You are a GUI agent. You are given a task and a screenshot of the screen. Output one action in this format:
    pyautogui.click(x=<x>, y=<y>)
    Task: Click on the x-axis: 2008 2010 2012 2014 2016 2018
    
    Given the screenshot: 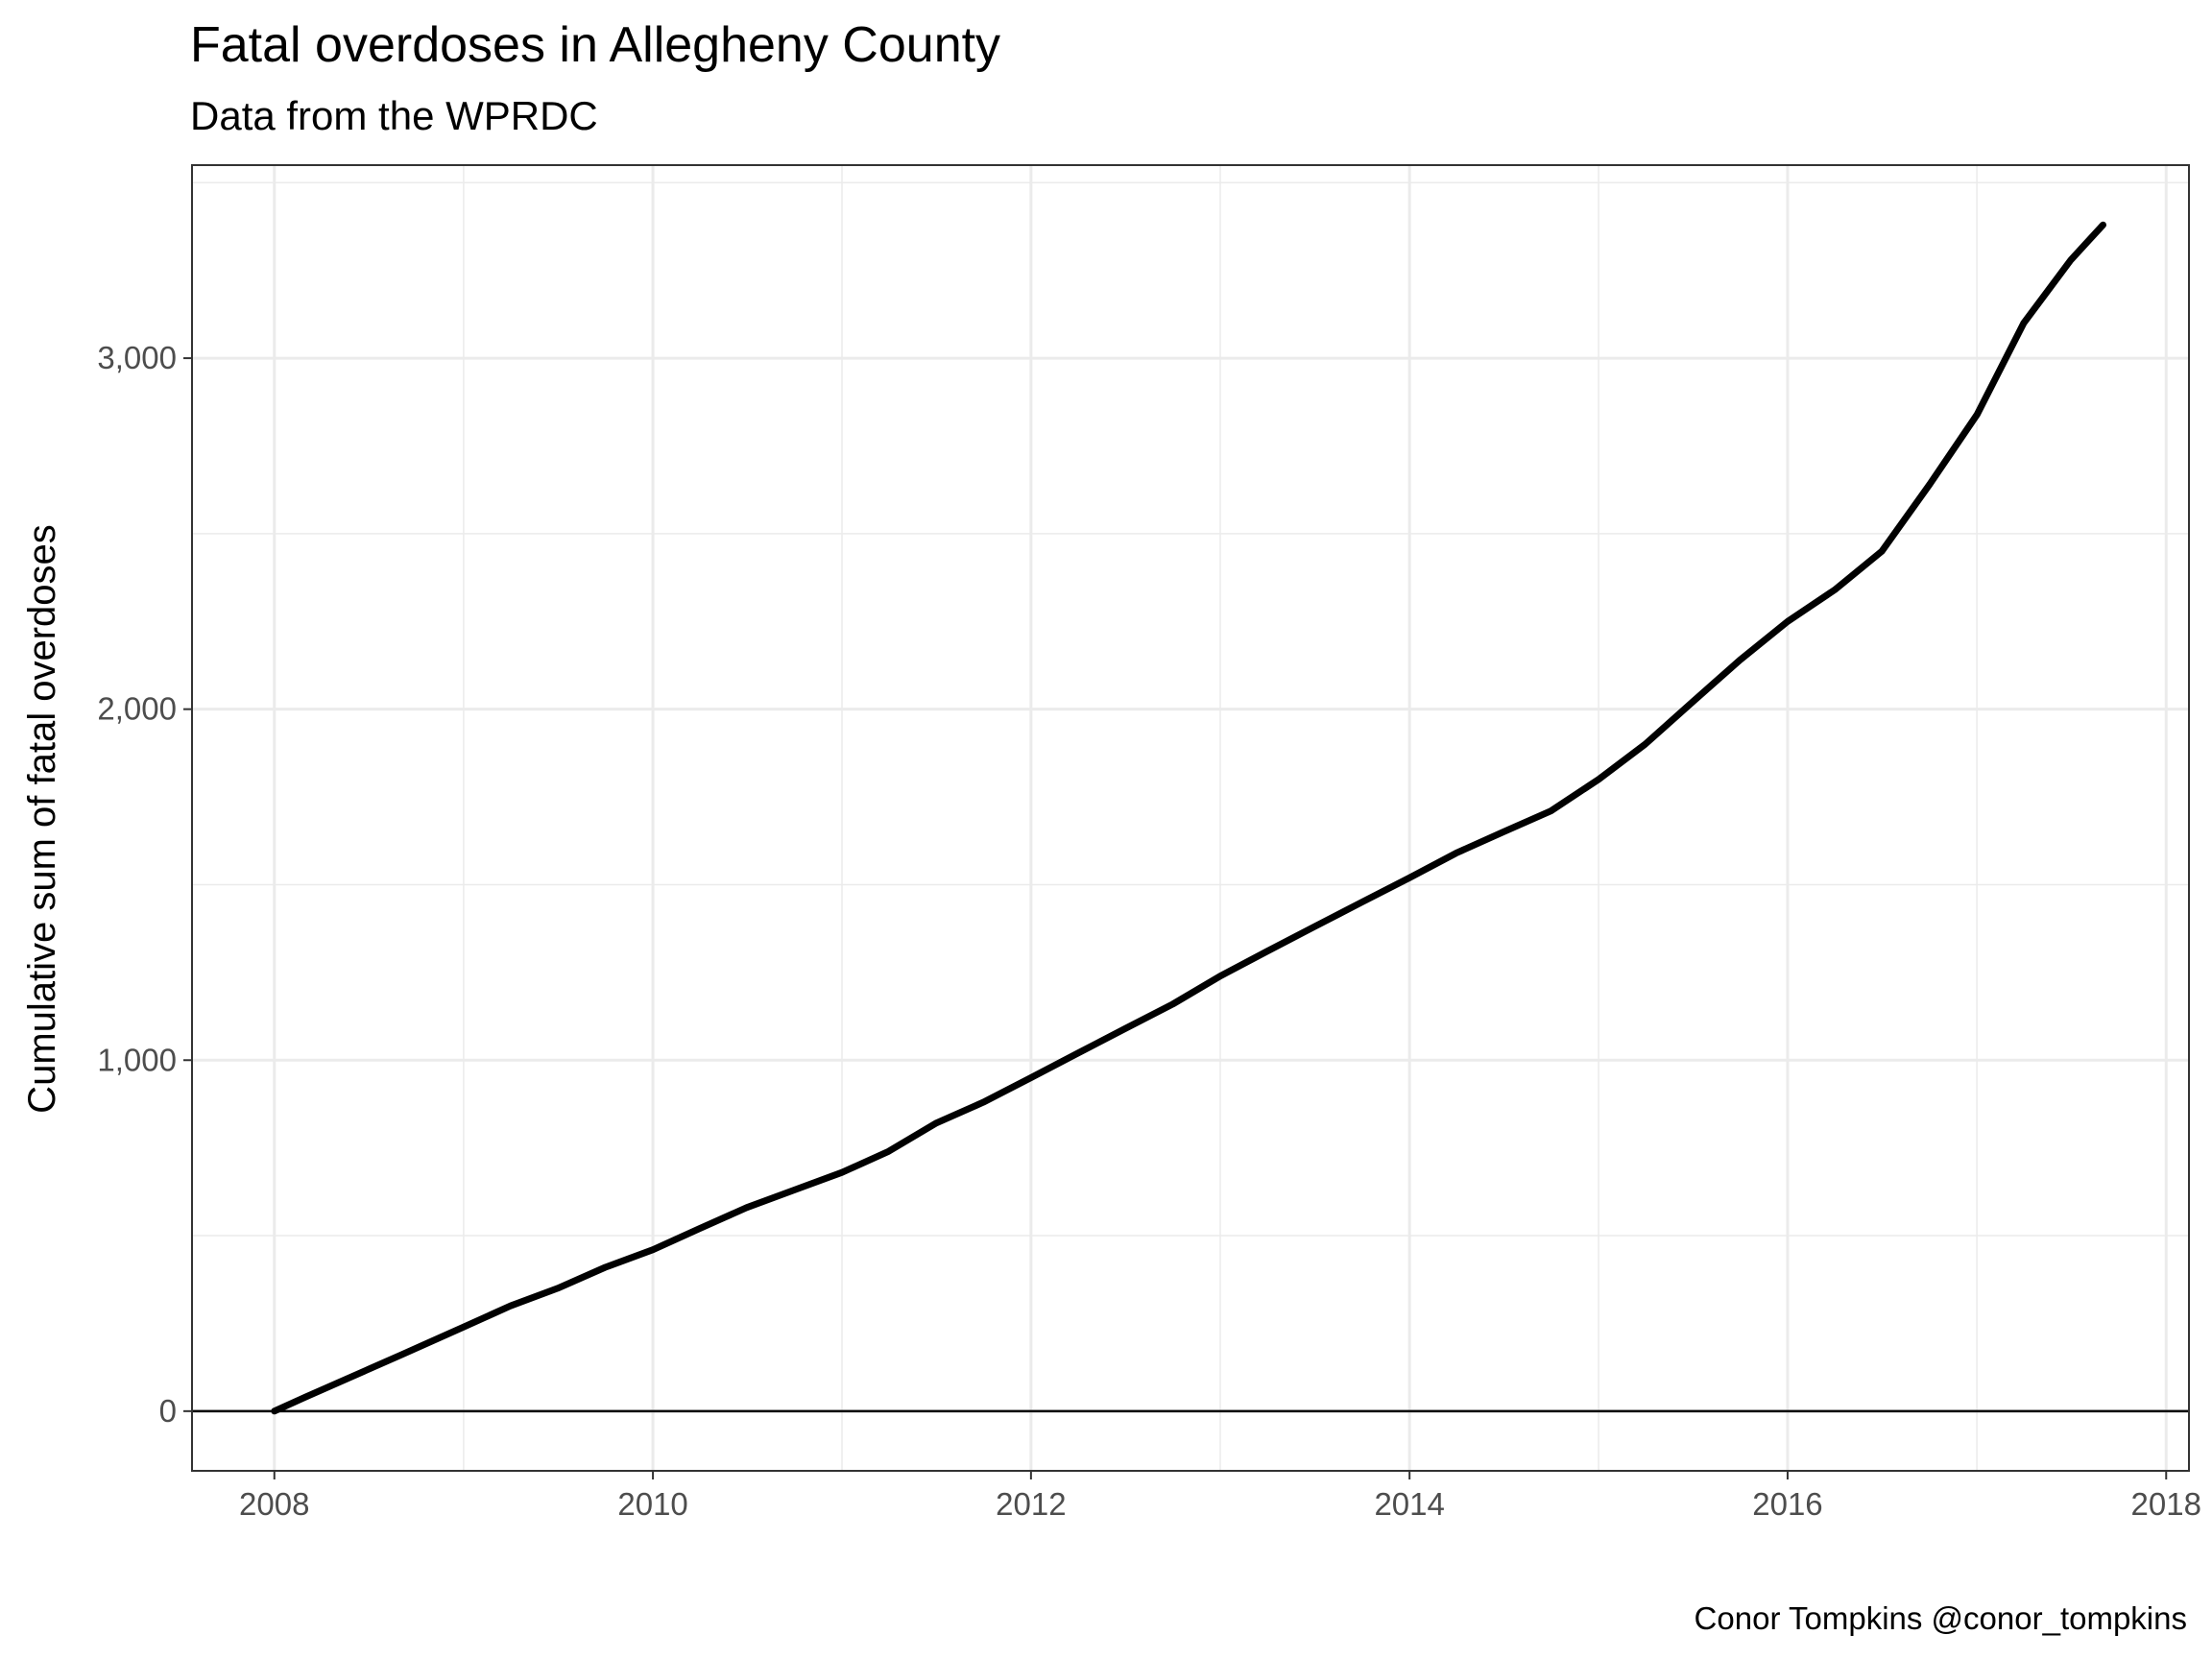 What is the action you would take?
    pyautogui.click(x=1220, y=1496)
    